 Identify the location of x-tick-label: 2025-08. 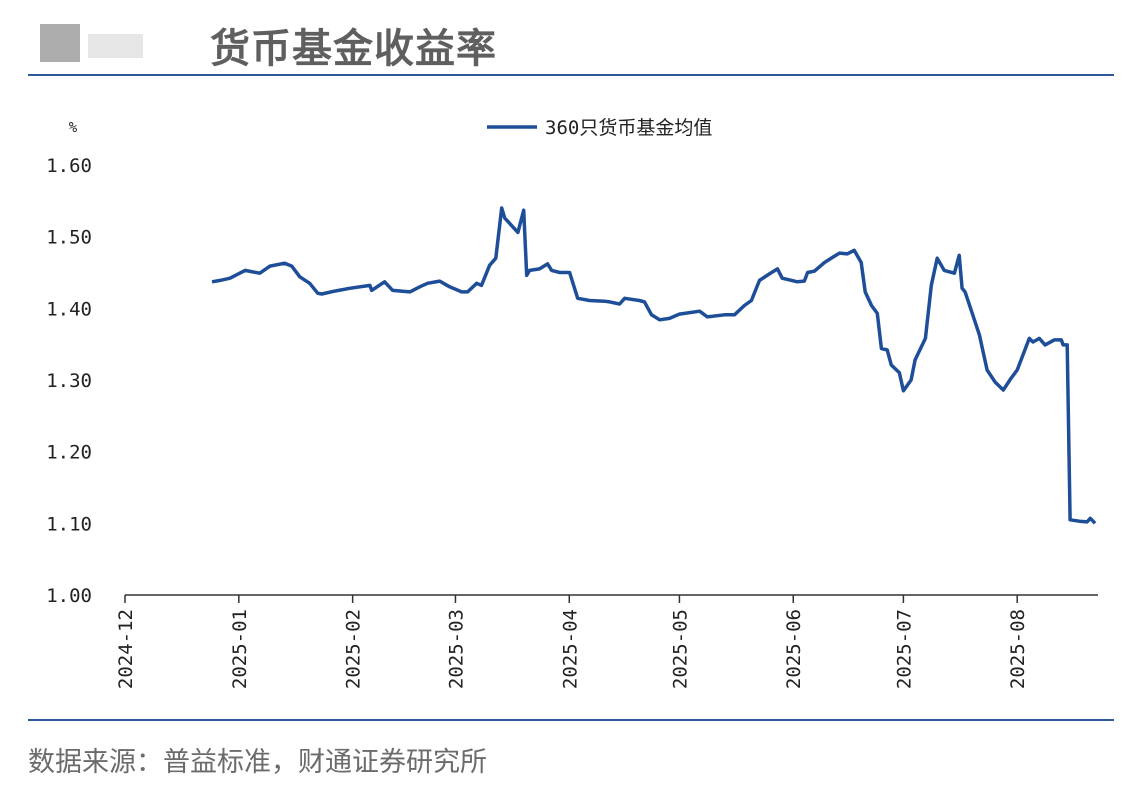
(1018, 649).